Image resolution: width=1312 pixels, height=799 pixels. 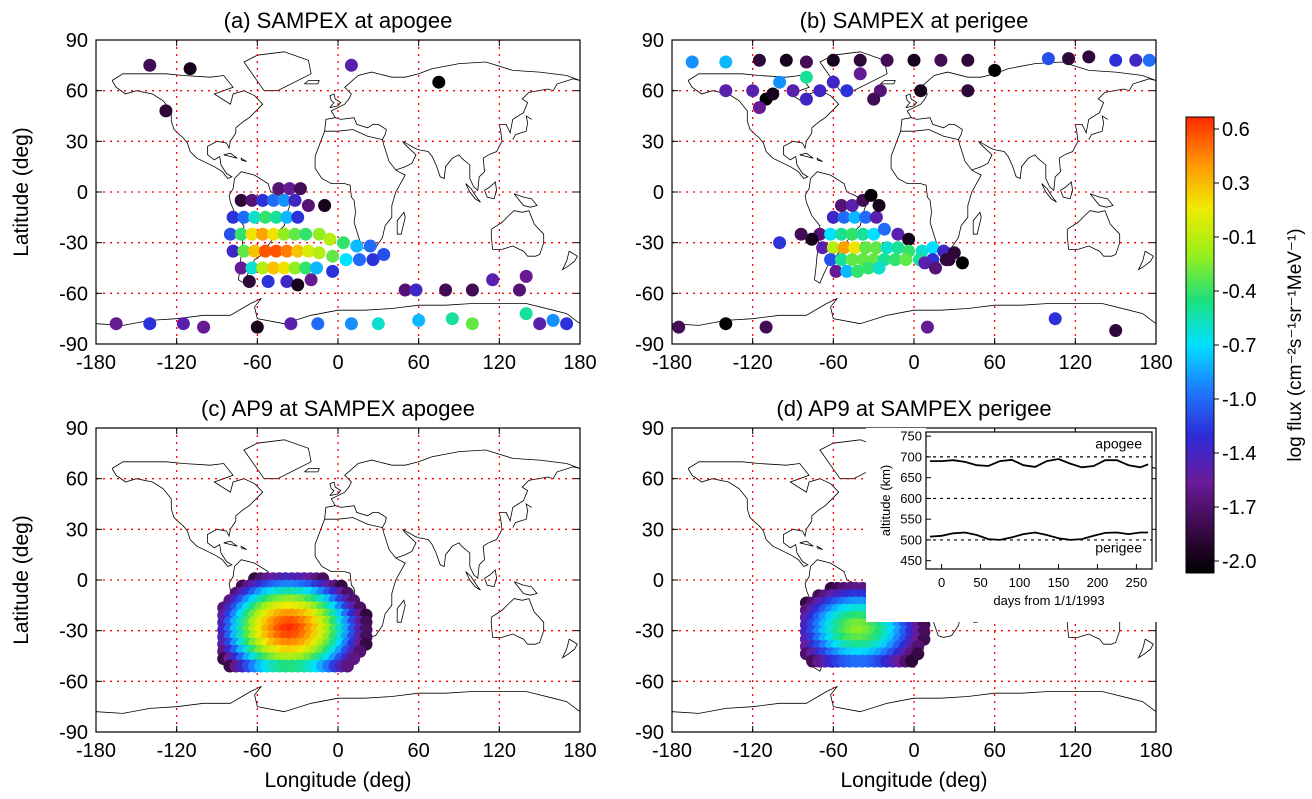 I want to click on inset-y-tick-label: 500, so click(x=911, y=539).